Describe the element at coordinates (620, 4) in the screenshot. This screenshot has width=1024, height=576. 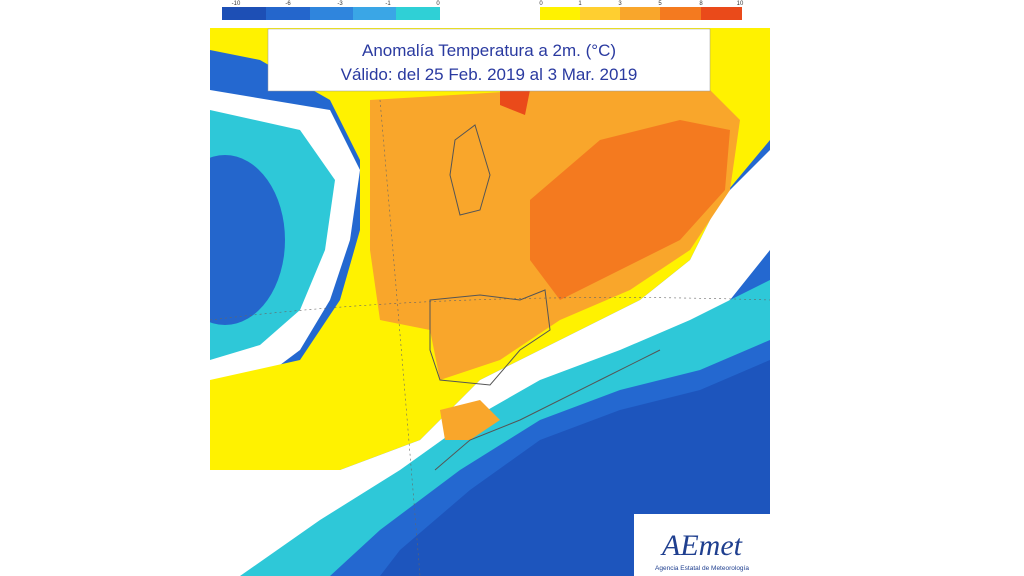
I see `warm-label: 3` at that location.